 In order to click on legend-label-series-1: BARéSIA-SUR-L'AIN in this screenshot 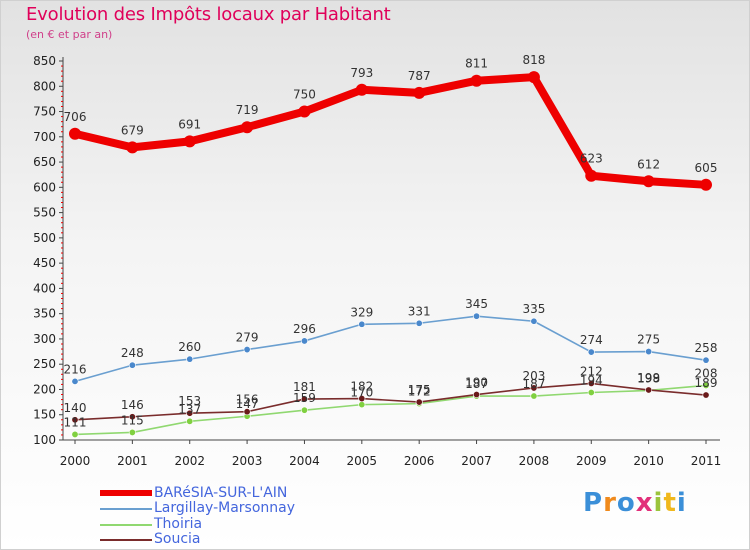, I will do `click(221, 493)`.